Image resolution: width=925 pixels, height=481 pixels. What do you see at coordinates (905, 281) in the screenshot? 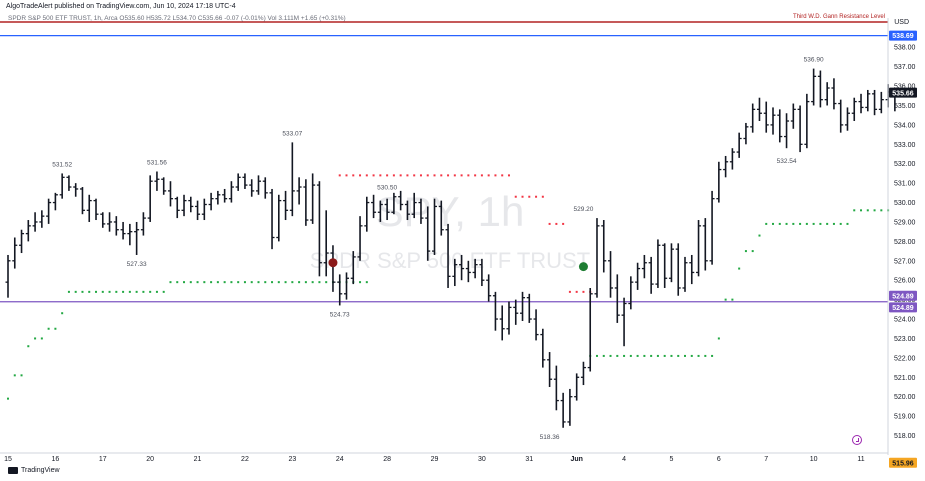
I see `price-tick-label: 526.00` at bounding box center [905, 281].